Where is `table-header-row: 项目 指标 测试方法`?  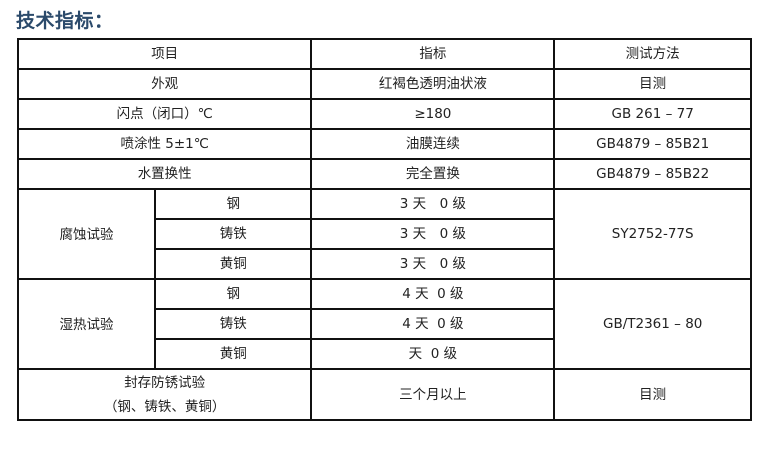
table-header-row: 项目 指标 测试方法 is located at coordinates (384, 54).